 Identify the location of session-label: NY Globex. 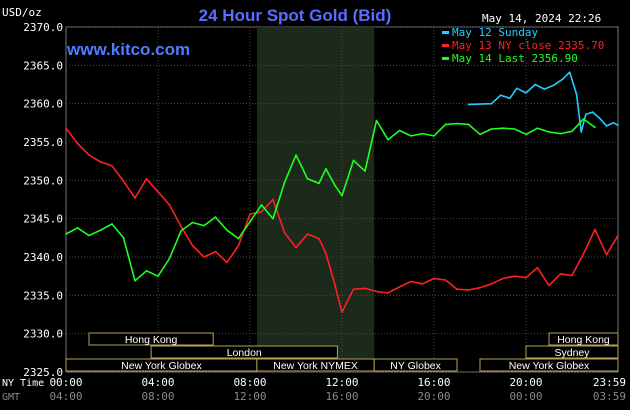
(415, 366).